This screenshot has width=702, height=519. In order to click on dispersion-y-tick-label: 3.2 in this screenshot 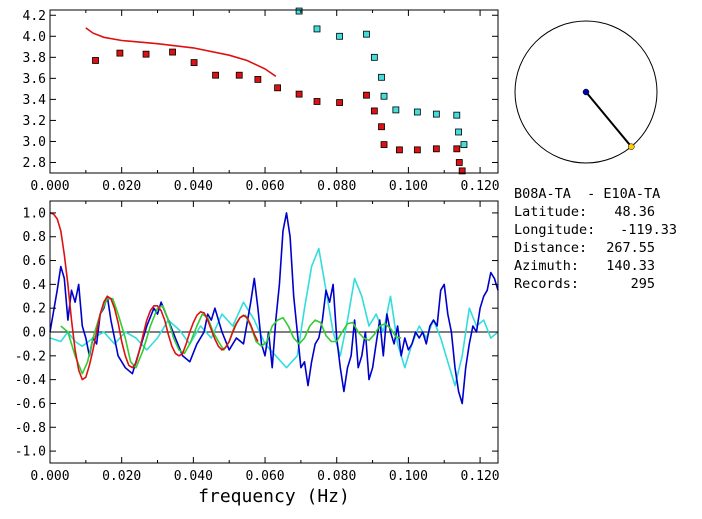, I will do `click(34, 121)`.